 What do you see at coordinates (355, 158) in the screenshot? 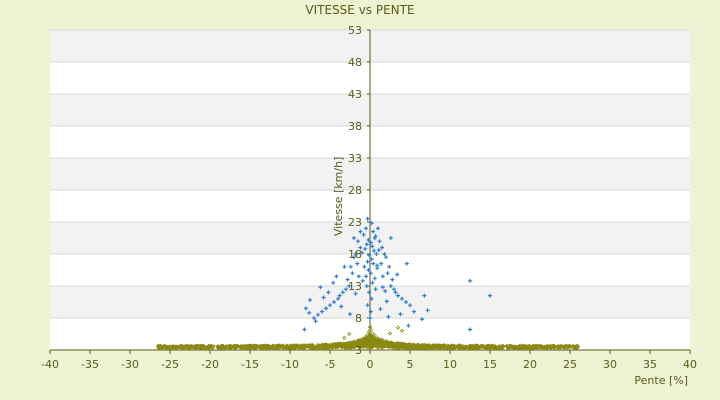
I see `y-tick-label: 33` at bounding box center [355, 158].